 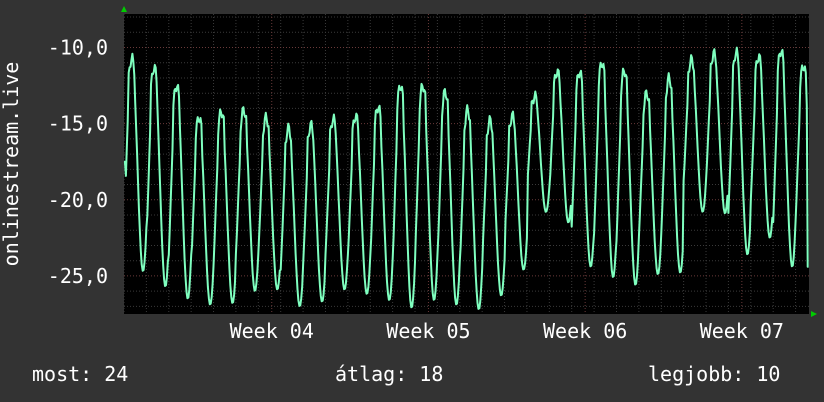 What do you see at coordinates (428, 331) in the screenshot?
I see `x-tick-label: Week 05` at bounding box center [428, 331].